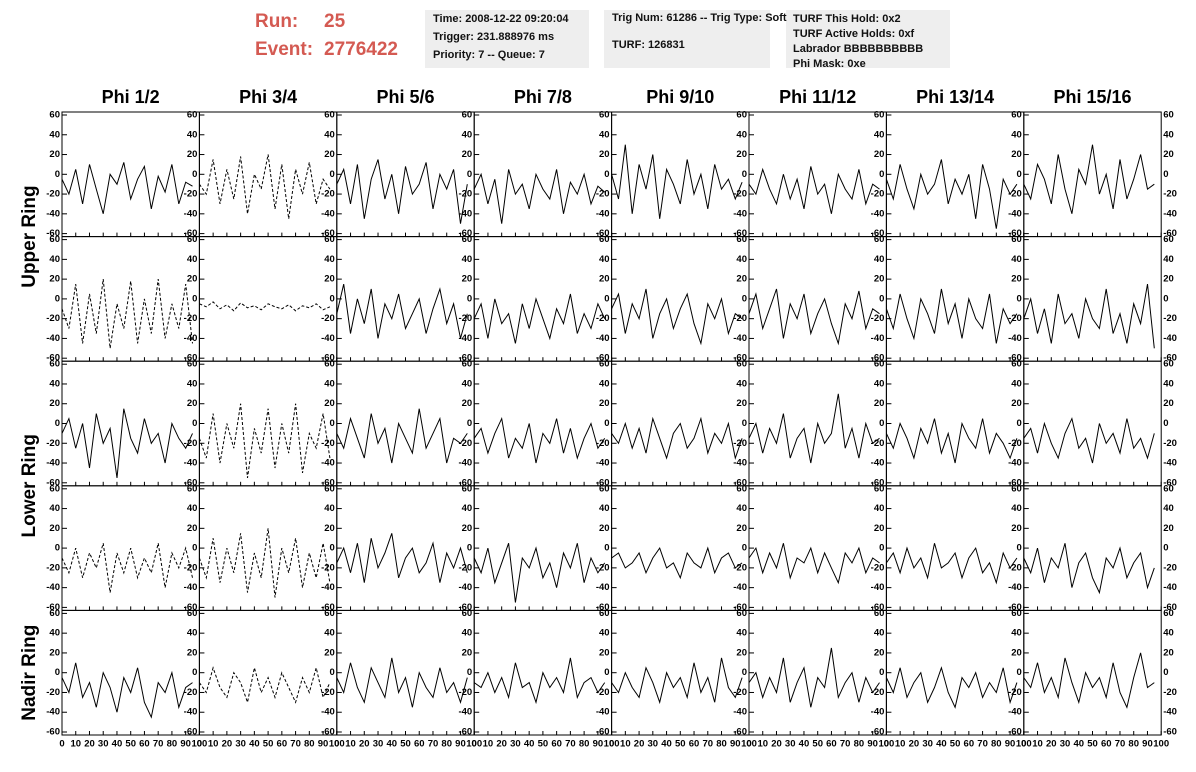 The height and width of the screenshot is (772, 1196). What do you see at coordinates (268, 97) in the screenshot?
I see `column-title: Phi 3/4` at bounding box center [268, 97].